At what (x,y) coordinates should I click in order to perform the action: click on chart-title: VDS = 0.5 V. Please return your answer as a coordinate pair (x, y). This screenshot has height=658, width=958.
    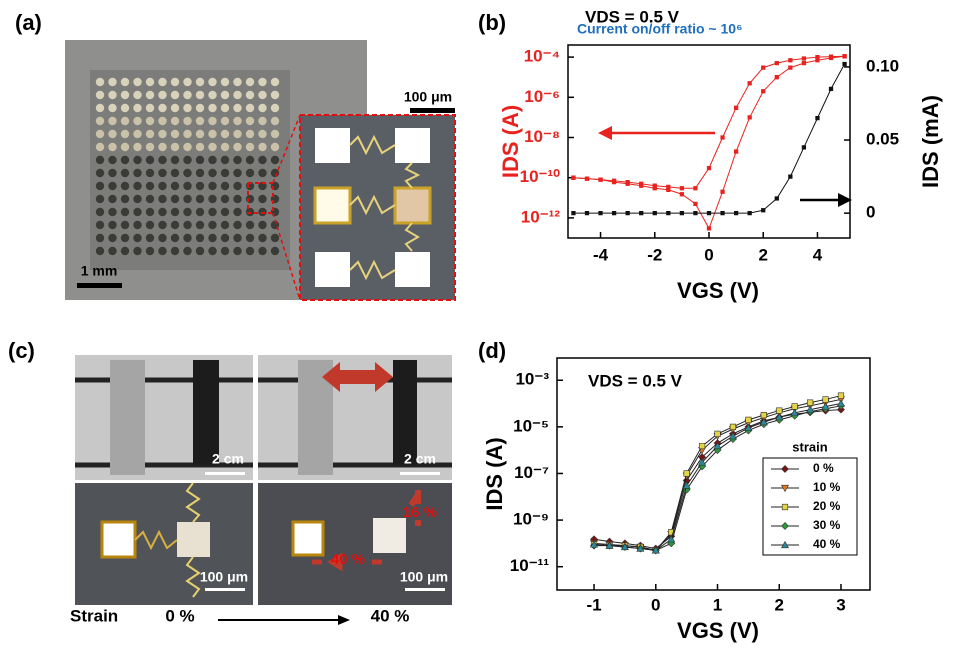
    Looking at the image, I should click on (632, 16).